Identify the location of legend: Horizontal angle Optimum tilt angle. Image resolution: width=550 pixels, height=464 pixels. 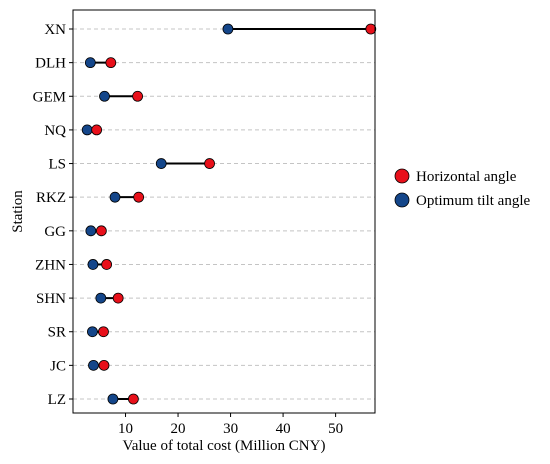
(462, 188).